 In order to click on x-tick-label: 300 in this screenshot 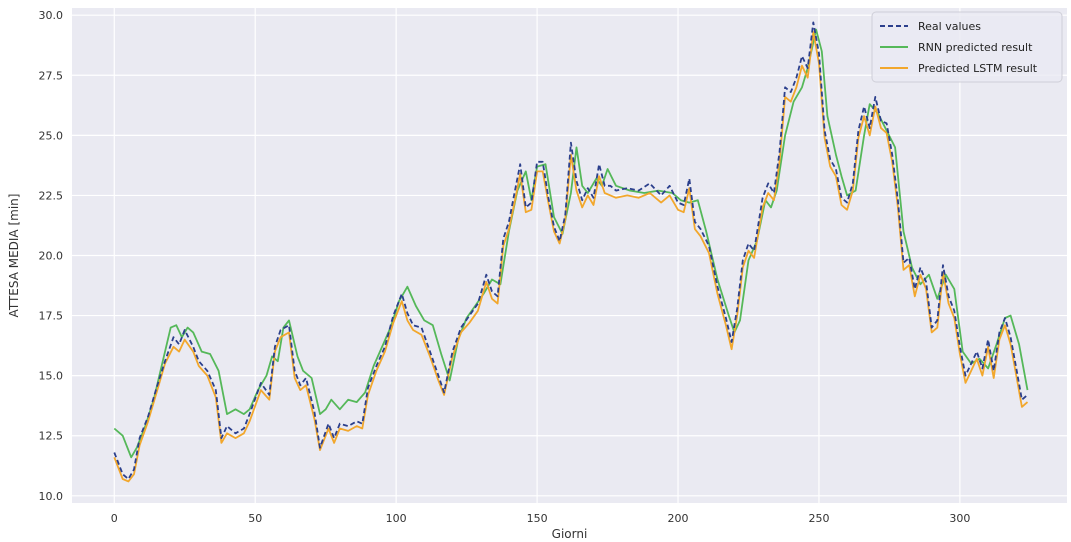, I will do `click(959, 518)`.